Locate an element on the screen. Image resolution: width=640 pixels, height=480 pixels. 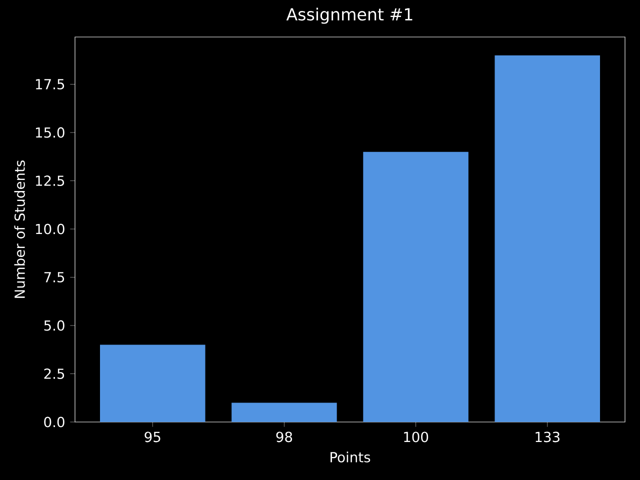
y-tick-label: 15.0 is located at coordinates (50, 132).